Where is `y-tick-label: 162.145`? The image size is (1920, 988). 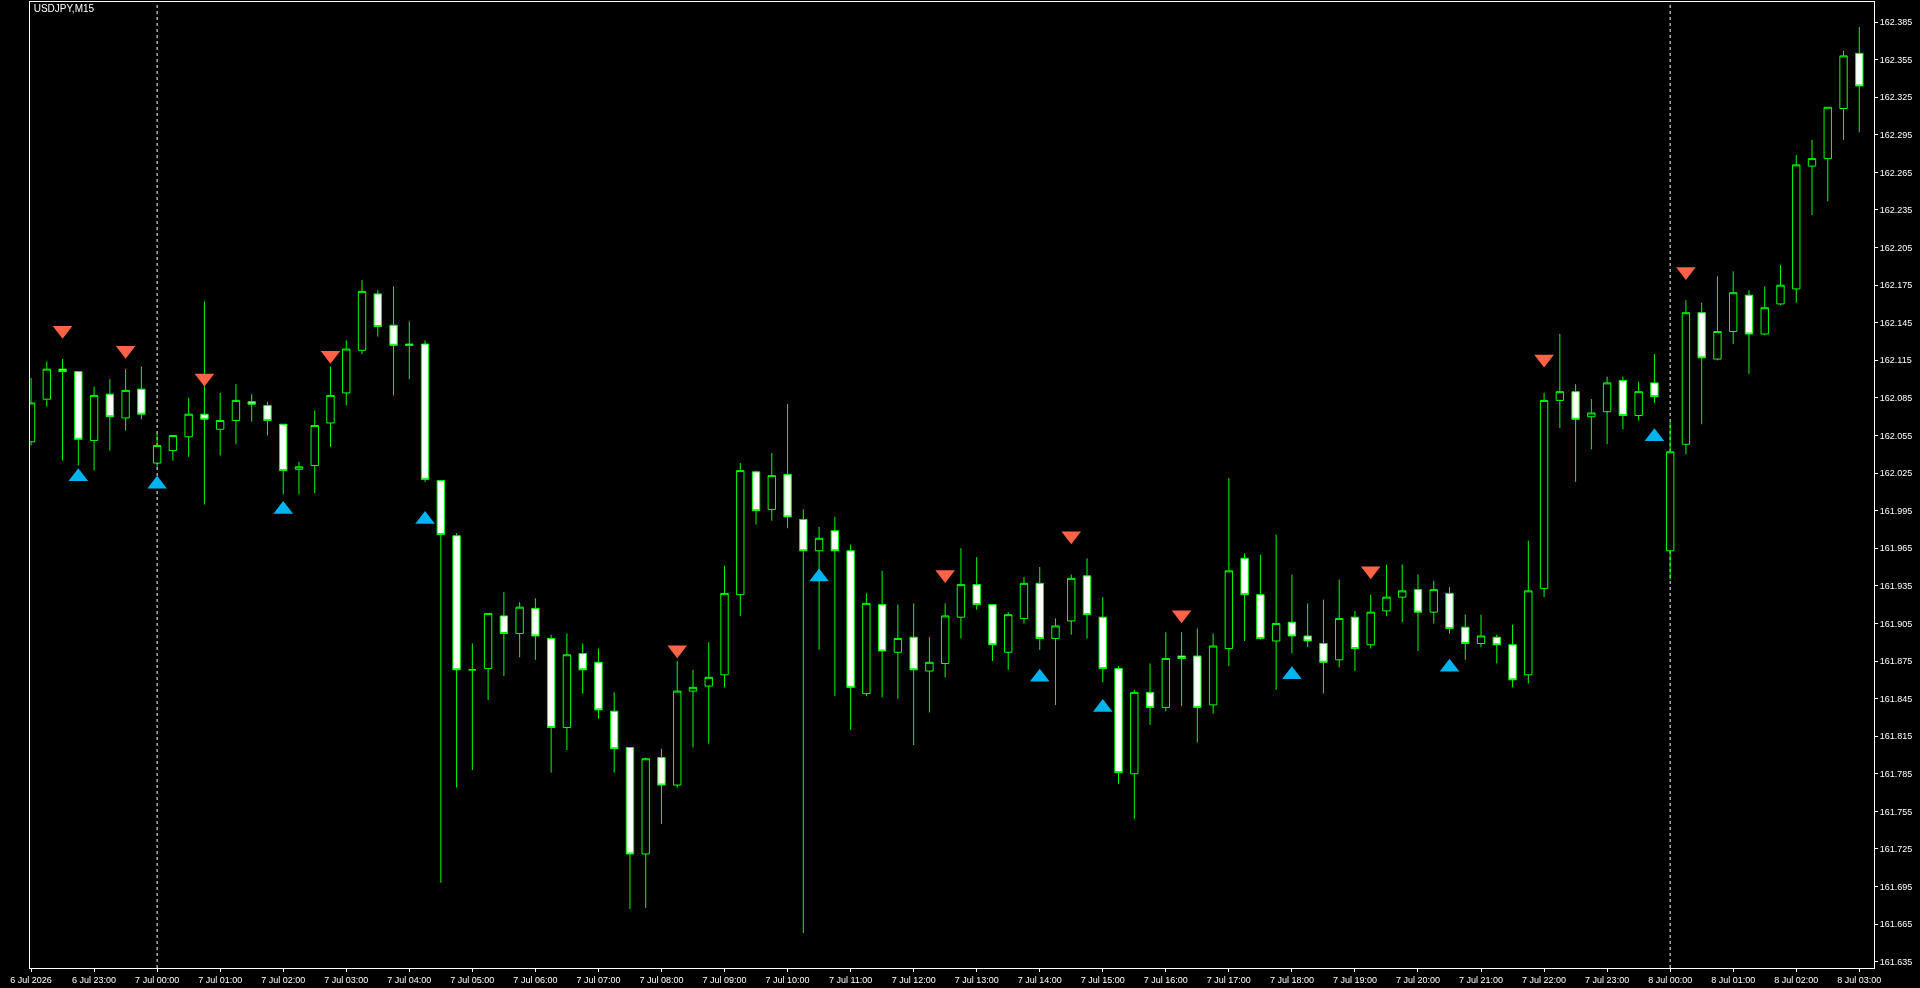
y-tick-label: 162.145 is located at coordinates (1896, 322).